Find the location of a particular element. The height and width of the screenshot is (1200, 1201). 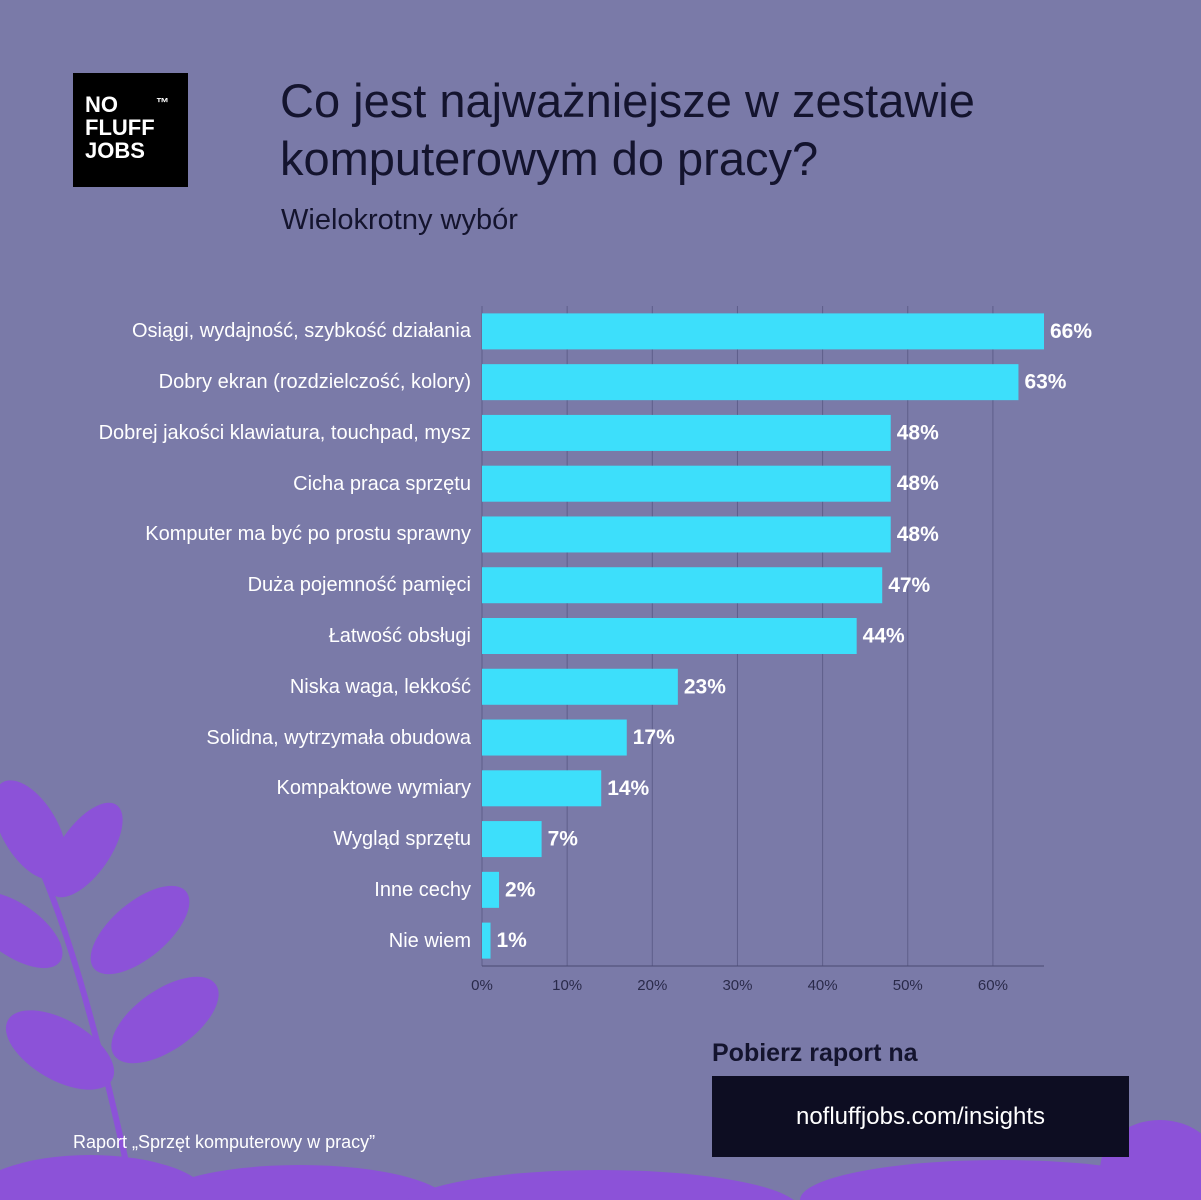

x-tick-label: 20% is located at coordinates (652, 985).